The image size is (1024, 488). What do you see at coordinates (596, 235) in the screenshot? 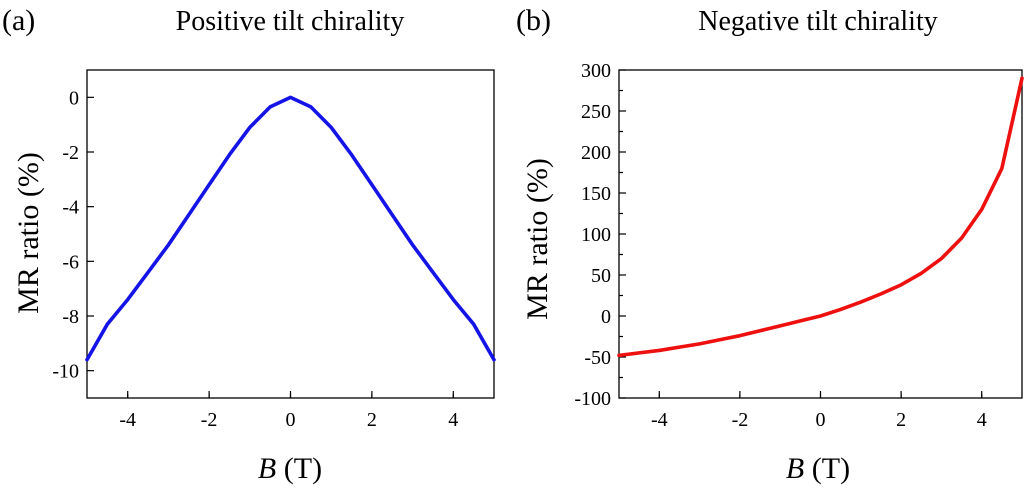
I see `panel-1-y-tick-label: 100` at bounding box center [596, 235].